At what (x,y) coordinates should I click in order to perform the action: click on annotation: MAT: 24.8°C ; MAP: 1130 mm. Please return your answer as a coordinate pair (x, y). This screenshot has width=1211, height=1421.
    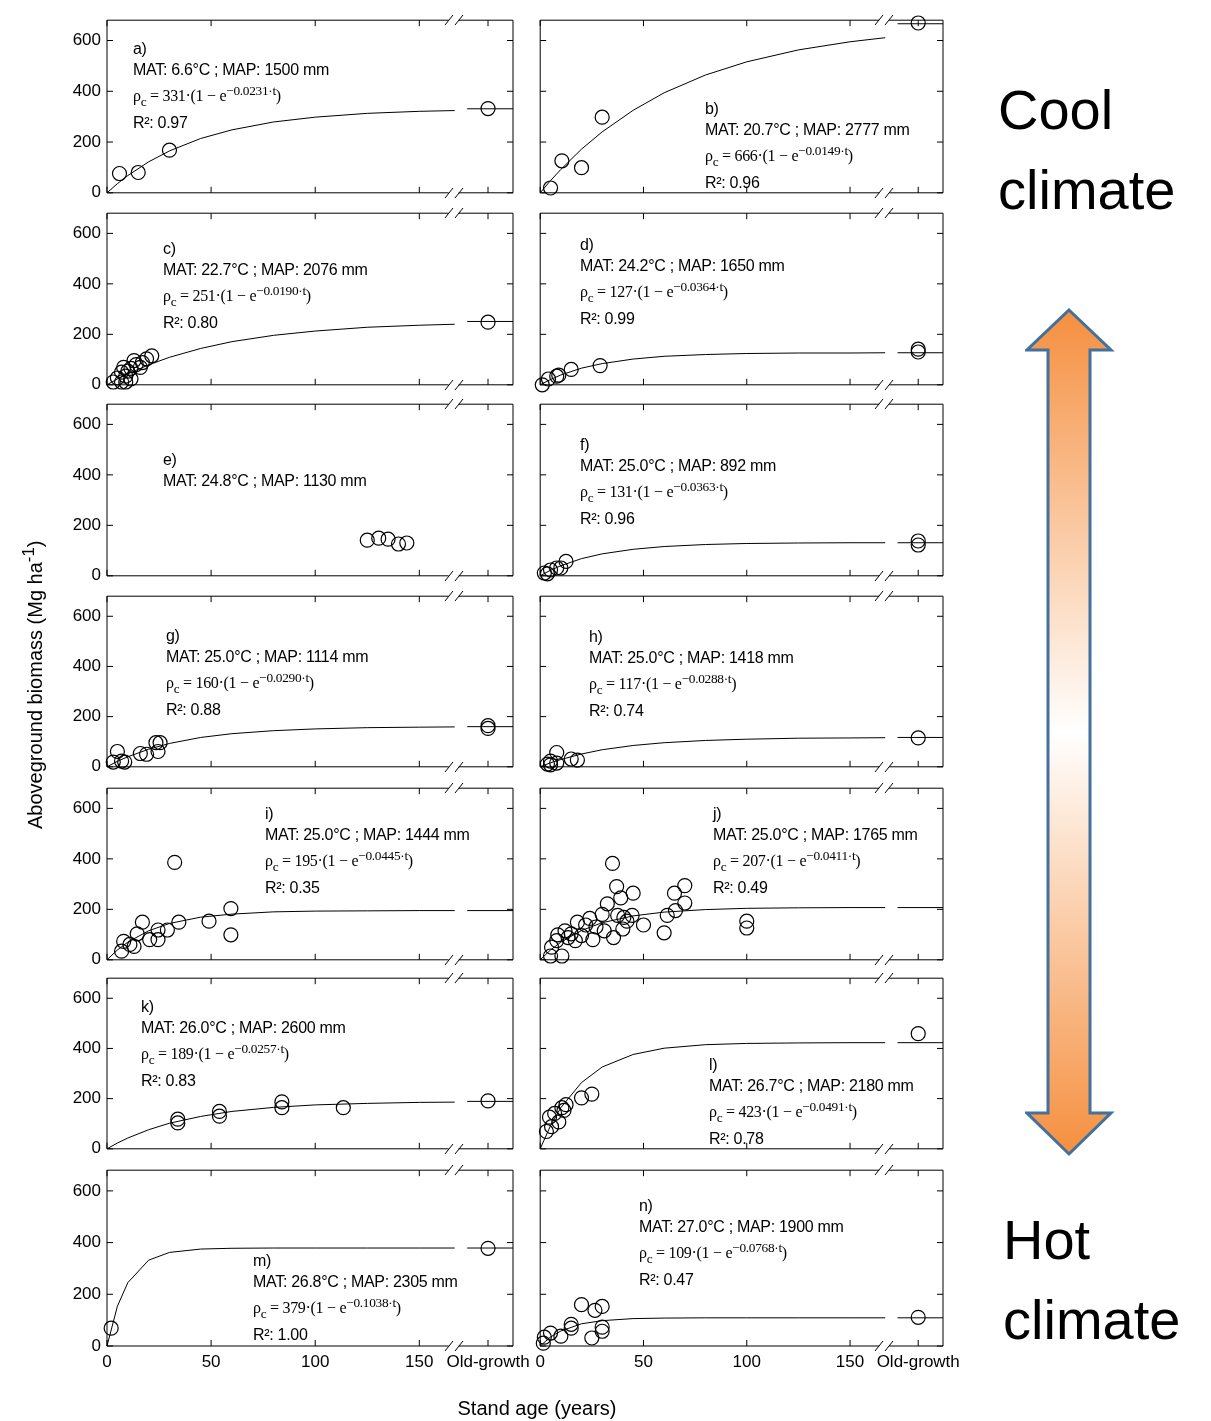
    Looking at the image, I should click on (265, 481).